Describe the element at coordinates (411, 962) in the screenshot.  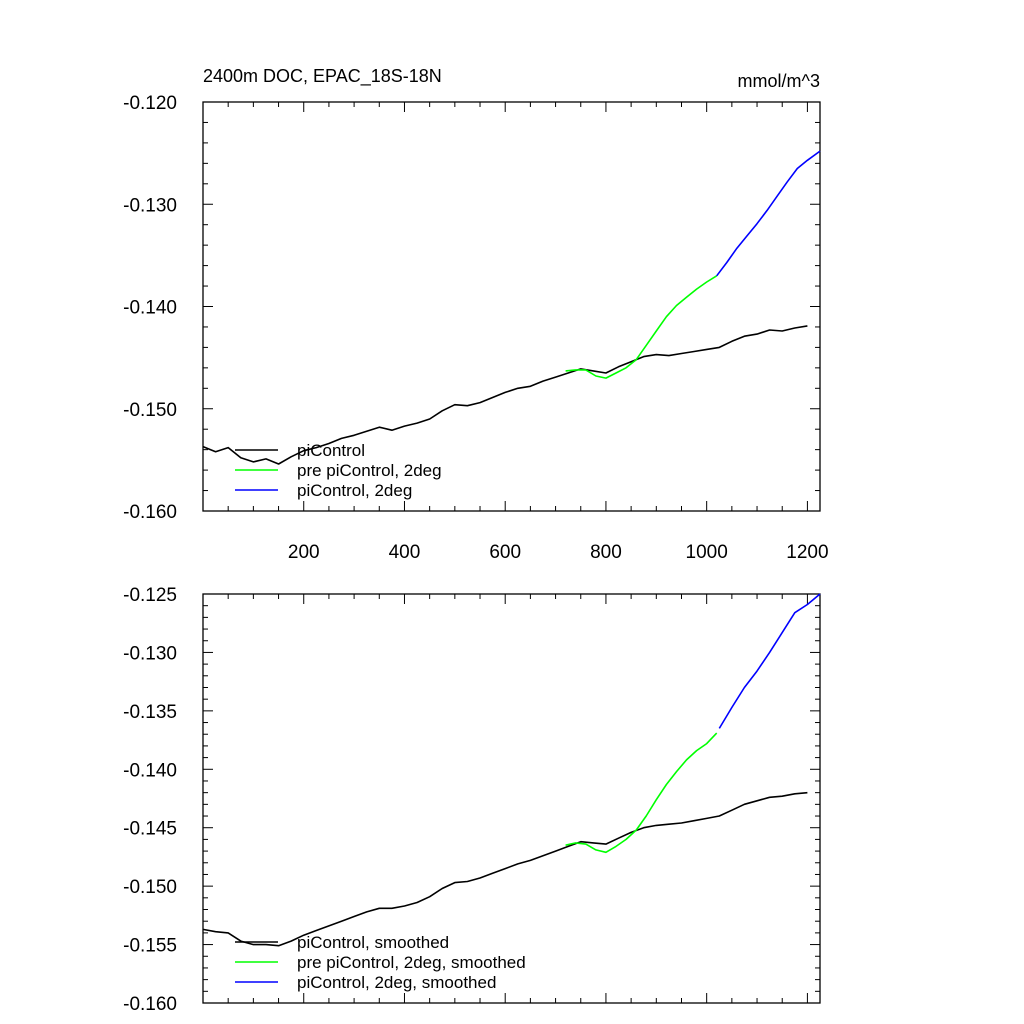
I see `legend-label-1-1: pre piControl, 2deg, smoothed` at that location.